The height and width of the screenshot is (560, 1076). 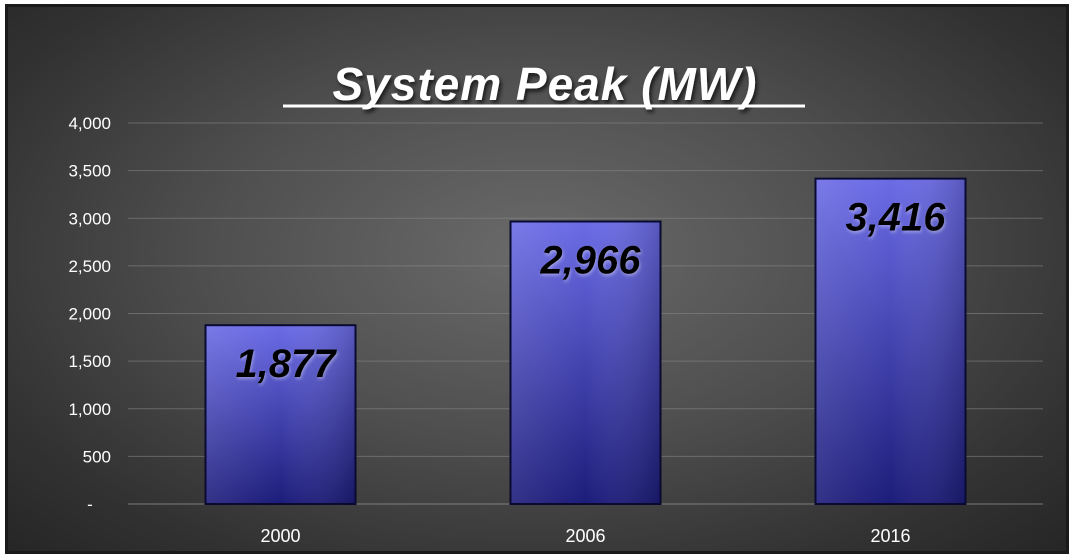 I want to click on y-tick-label: 1,500, so click(x=89, y=361).